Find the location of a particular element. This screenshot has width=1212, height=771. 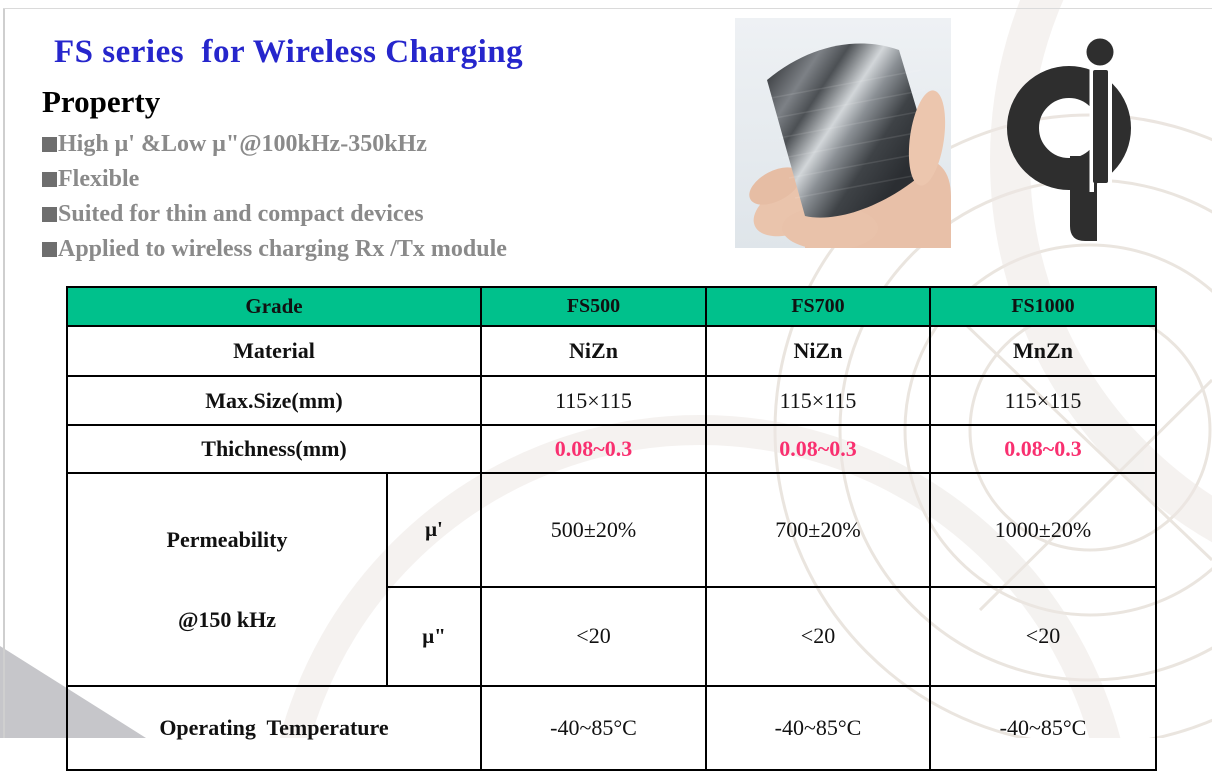

mu-prime-value: 1000±20% is located at coordinates (1043, 530).